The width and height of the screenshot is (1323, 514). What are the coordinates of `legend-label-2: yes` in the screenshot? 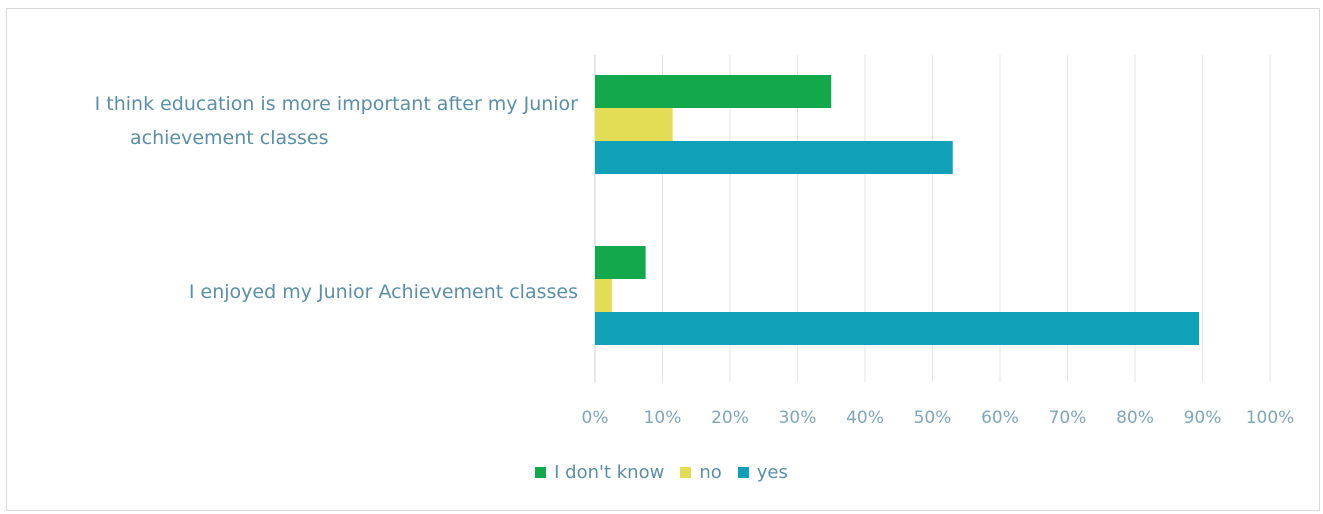 It's located at (772, 472).